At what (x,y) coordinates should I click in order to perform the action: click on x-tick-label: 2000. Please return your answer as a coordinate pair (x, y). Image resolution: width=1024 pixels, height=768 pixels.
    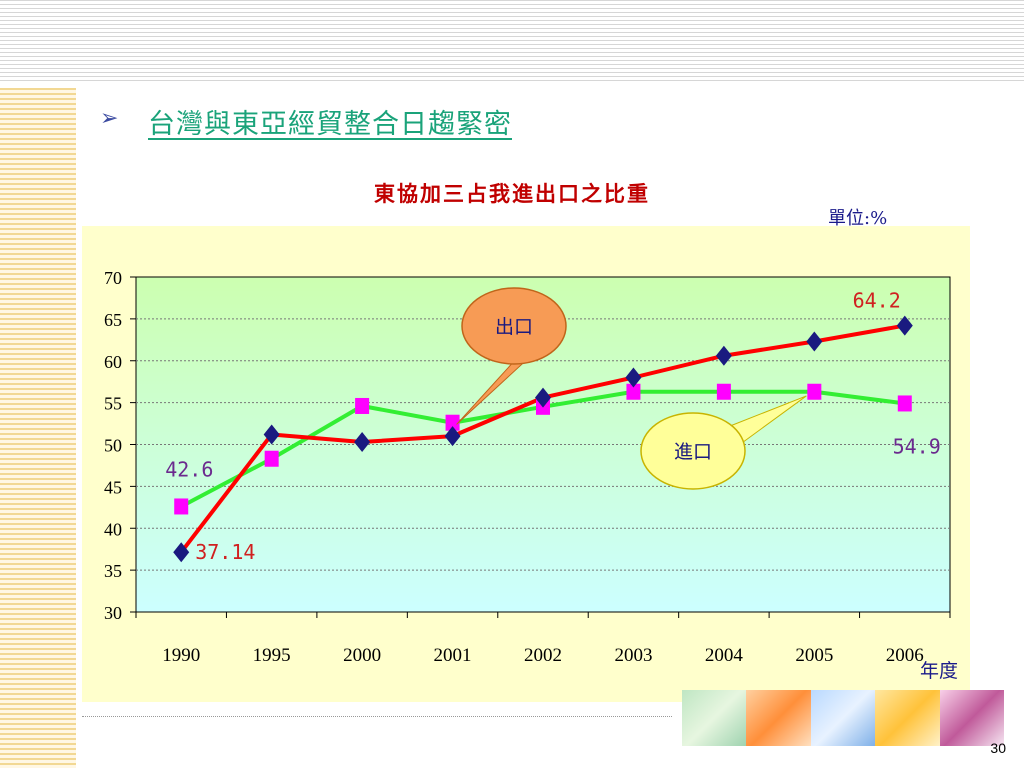
    Looking at the image, I should click on (362, 655).